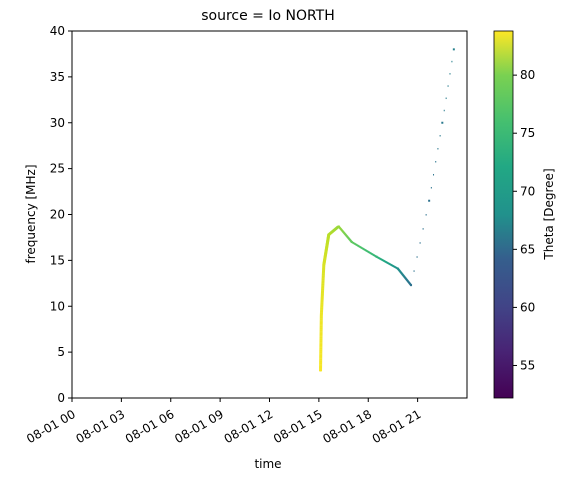 The image size is (567, 482). I want to click on y-tick-label: 0, so click(61, 398).